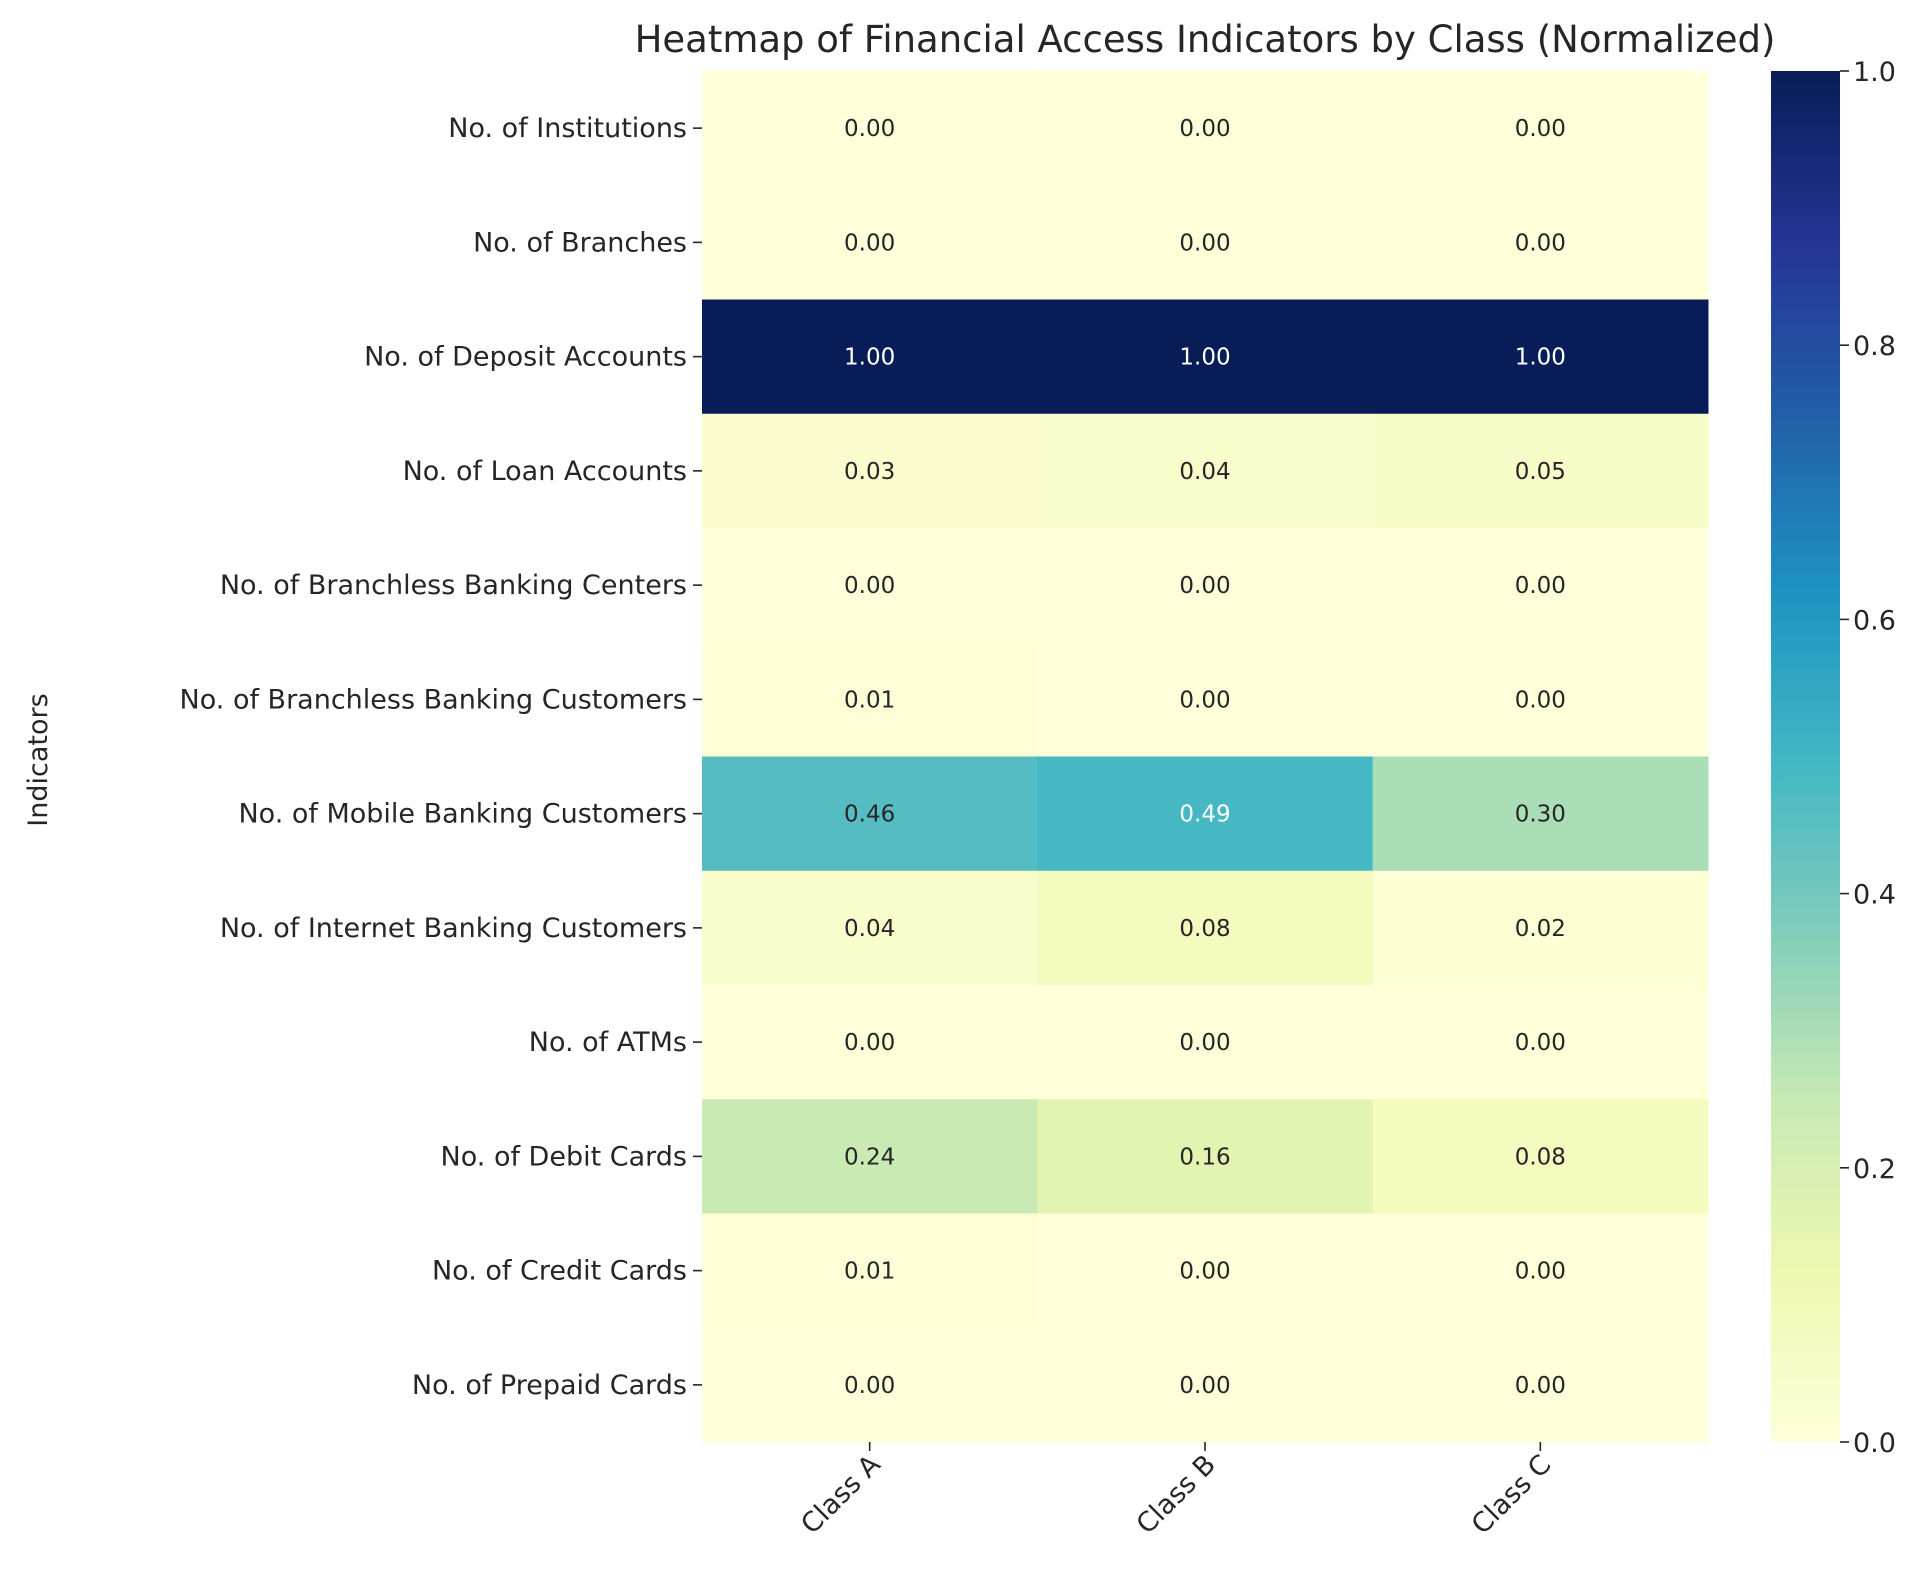 This screenshot has height=1580, width=1922. Describe the element at coordinates (549, 1385) in the screenshot. I see `y-tick-label: No. of Prepaid Cards` at that location.